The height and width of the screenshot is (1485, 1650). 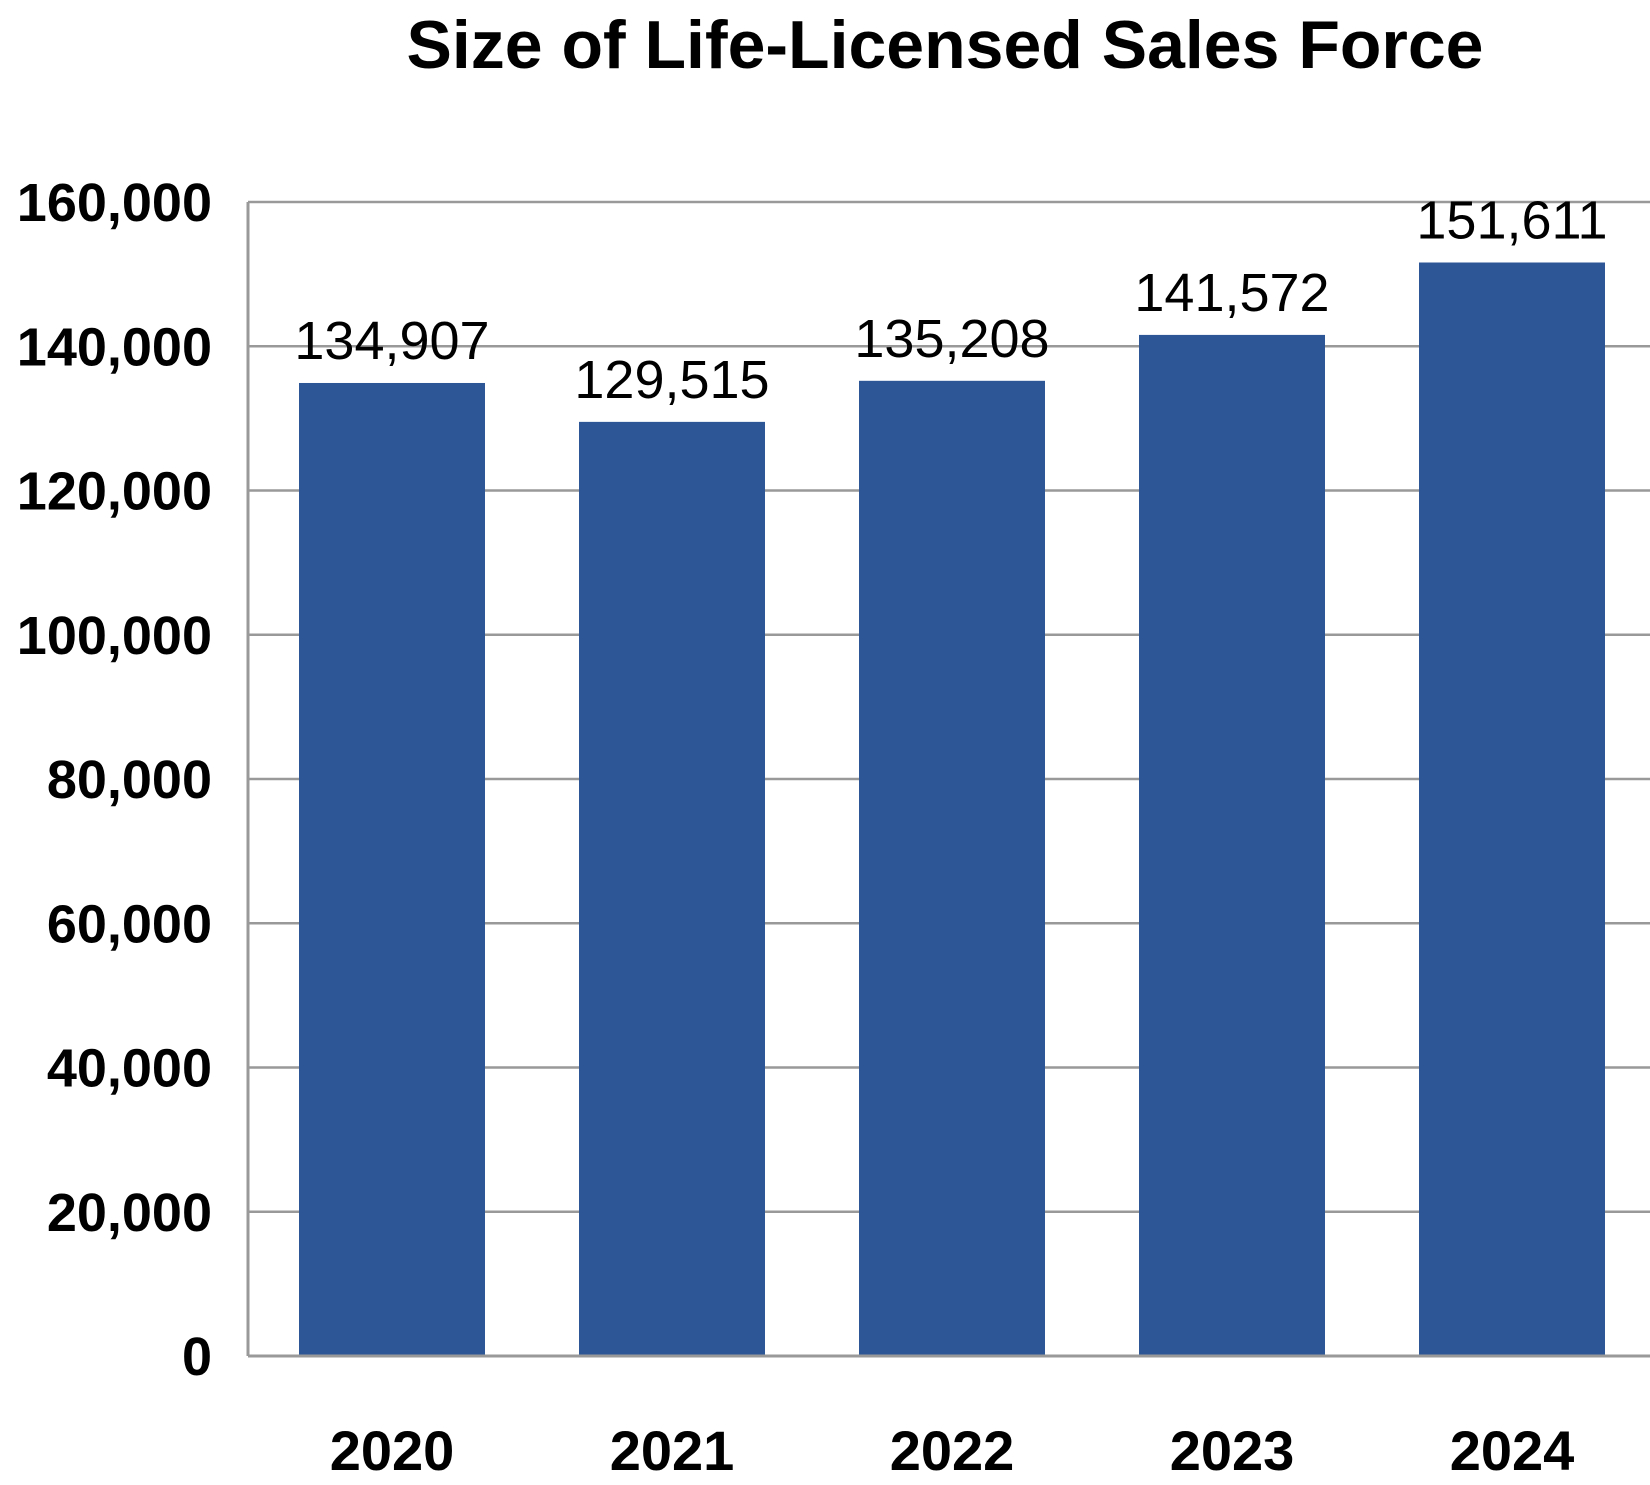 What do you see at coordinates (114, 203) in the screenshot?
I see `y-tick-label: 160,000` at bounding box center [114, 203].